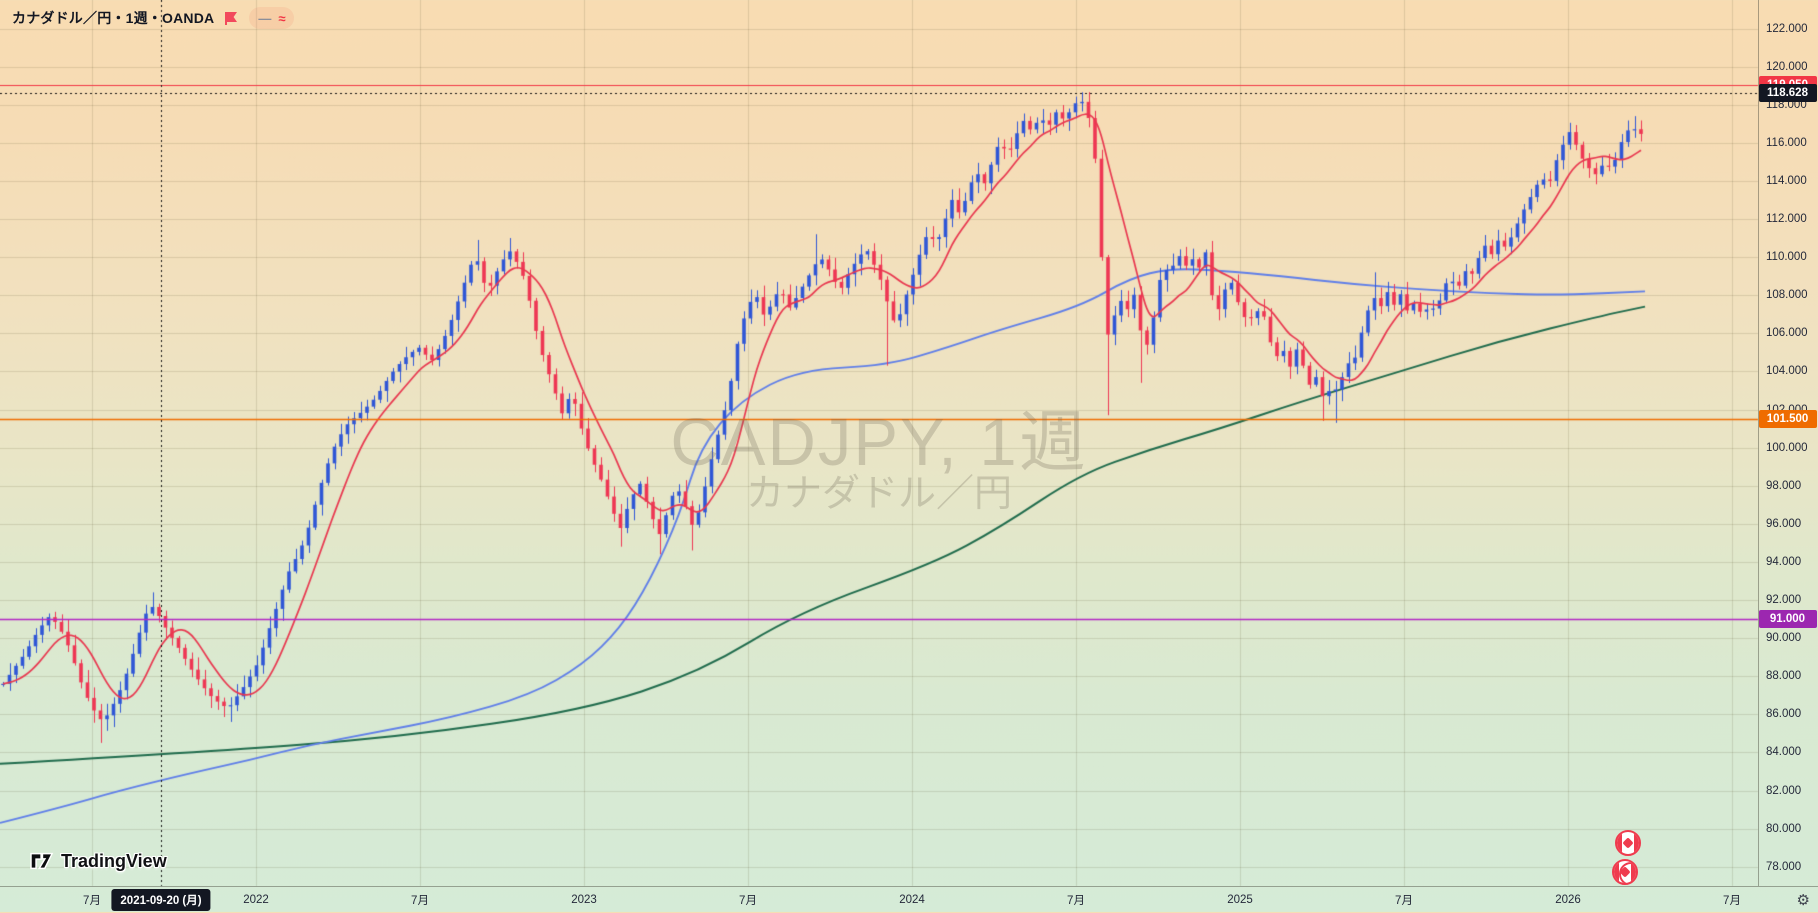  Describe the element at coordinates (1784, 866) in the screenshot. I see `price-tick-label: 78.000` at that location.